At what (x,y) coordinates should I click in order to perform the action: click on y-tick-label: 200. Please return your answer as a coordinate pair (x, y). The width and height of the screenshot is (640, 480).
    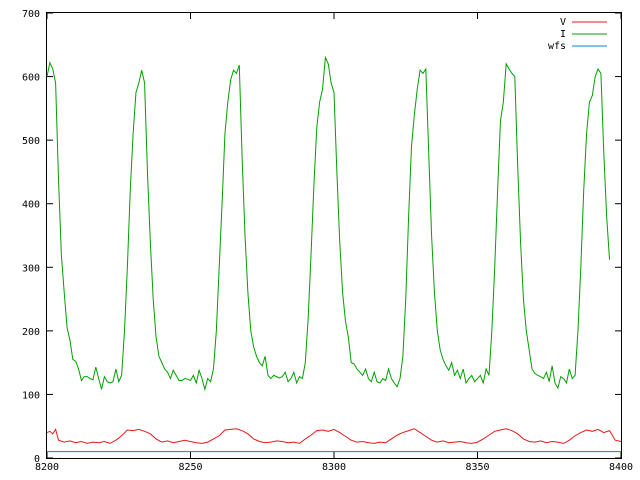
    Looking at the image, I should click on (31, 332).